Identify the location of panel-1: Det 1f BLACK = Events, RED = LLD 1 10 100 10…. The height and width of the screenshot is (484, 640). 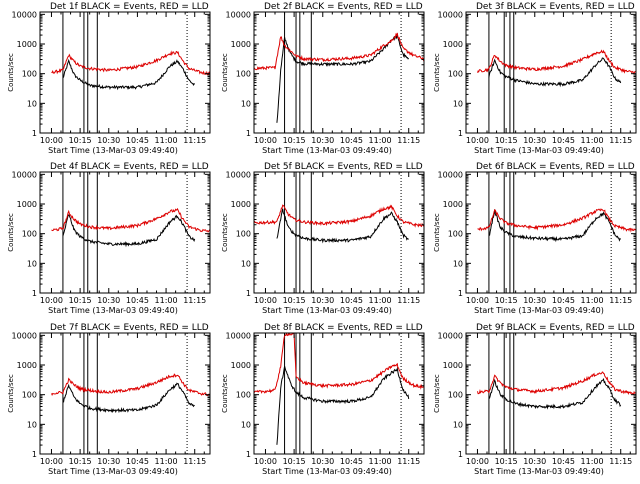
(109, 78).